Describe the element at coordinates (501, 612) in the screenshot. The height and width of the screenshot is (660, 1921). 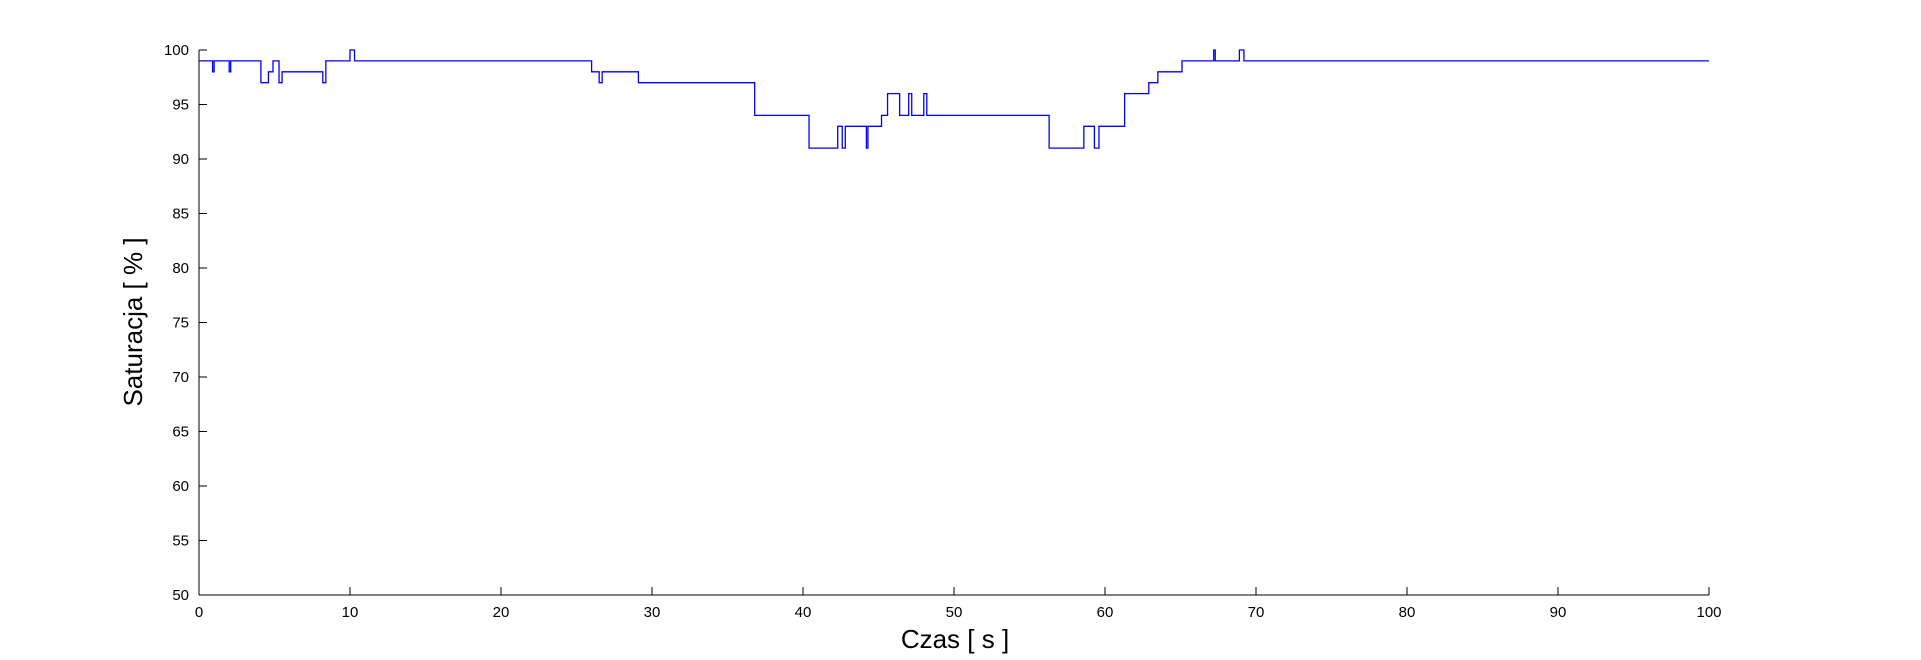
I see `x-tick-label: 20` at that location.